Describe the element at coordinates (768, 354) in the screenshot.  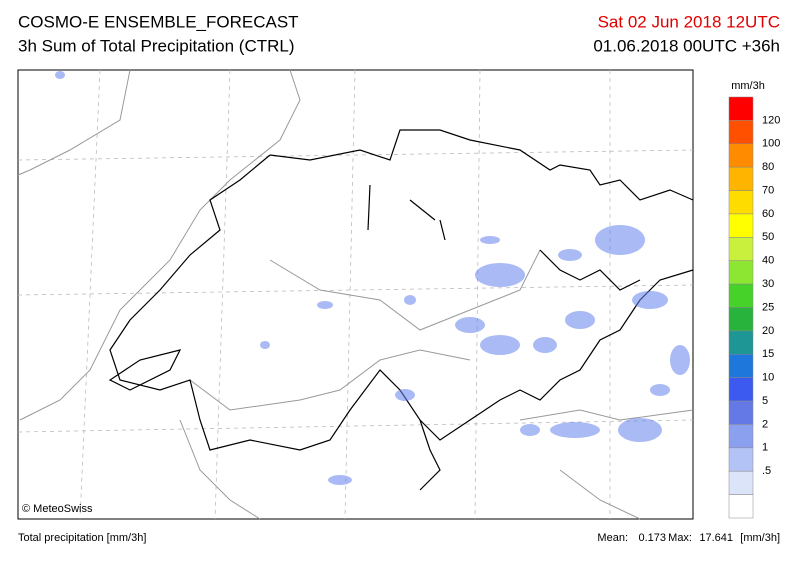
I see `legend-label: 15` at that location.